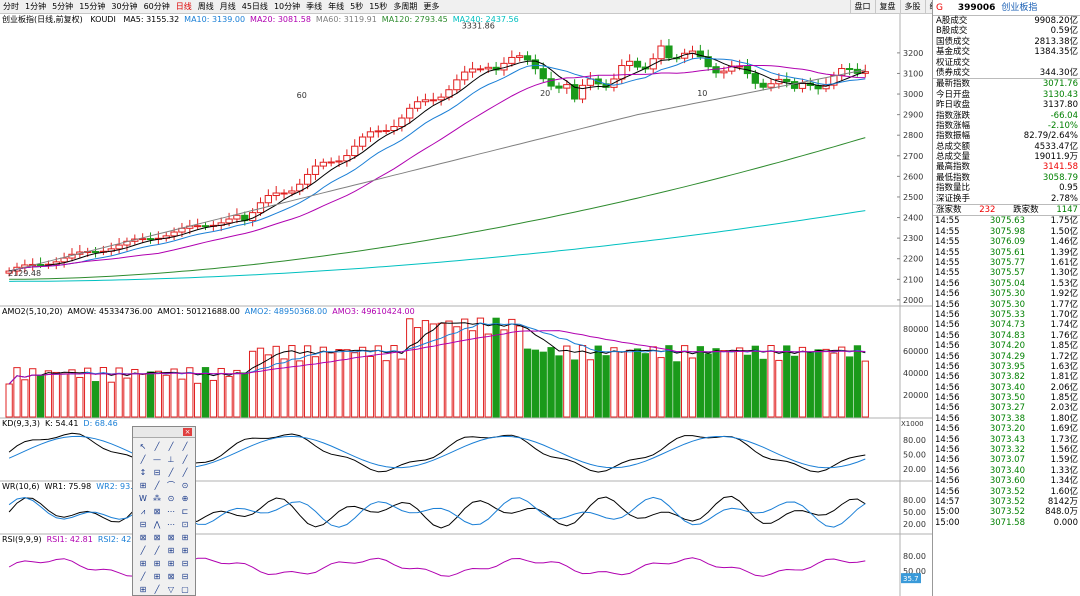 The image size is (1080, 596). What do you see at coordinates (357, 6) in the screenshot?
I see `period-tab: 5秒` at bounding box center [357, 6].